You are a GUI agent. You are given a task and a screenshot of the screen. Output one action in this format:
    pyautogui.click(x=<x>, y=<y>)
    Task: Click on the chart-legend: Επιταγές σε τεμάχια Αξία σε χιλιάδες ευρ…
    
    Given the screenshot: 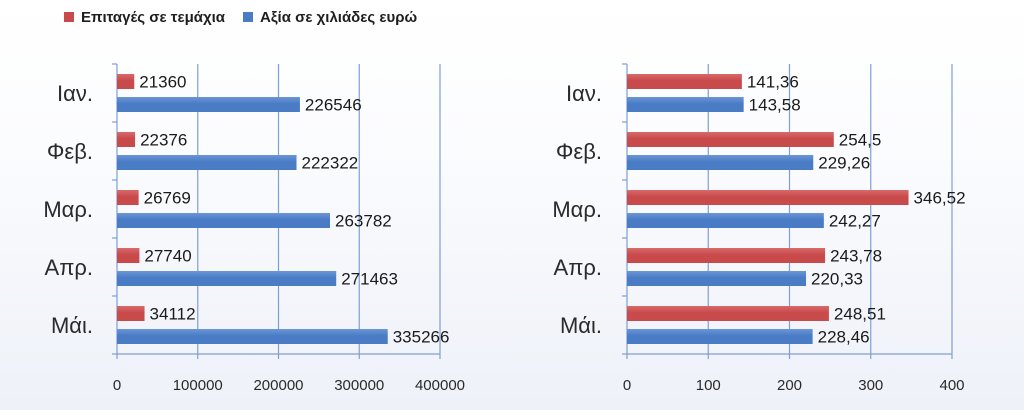 What is the action you would take?
    pyautogui.click(x=240, y=17)
    